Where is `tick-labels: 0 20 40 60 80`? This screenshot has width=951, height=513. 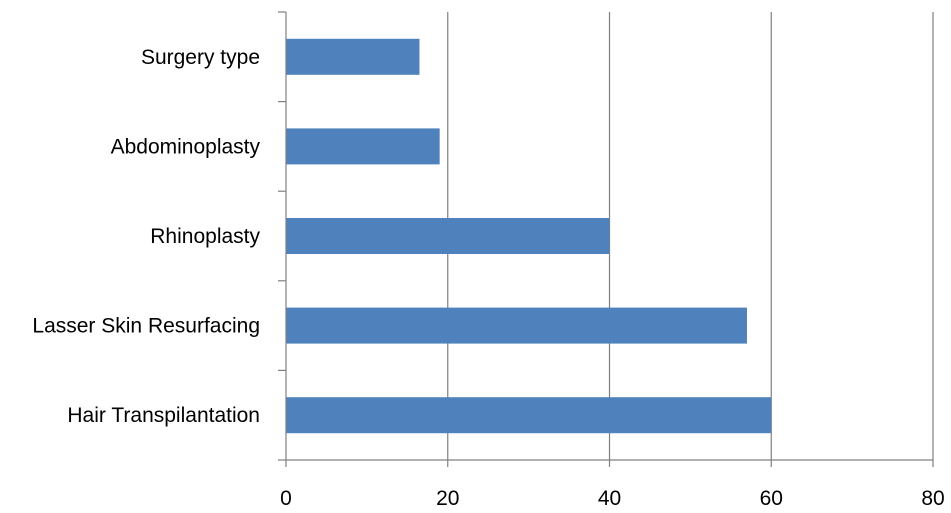 tick-labels: 0 20 40 60 80 is located at coordinates (612, 498).